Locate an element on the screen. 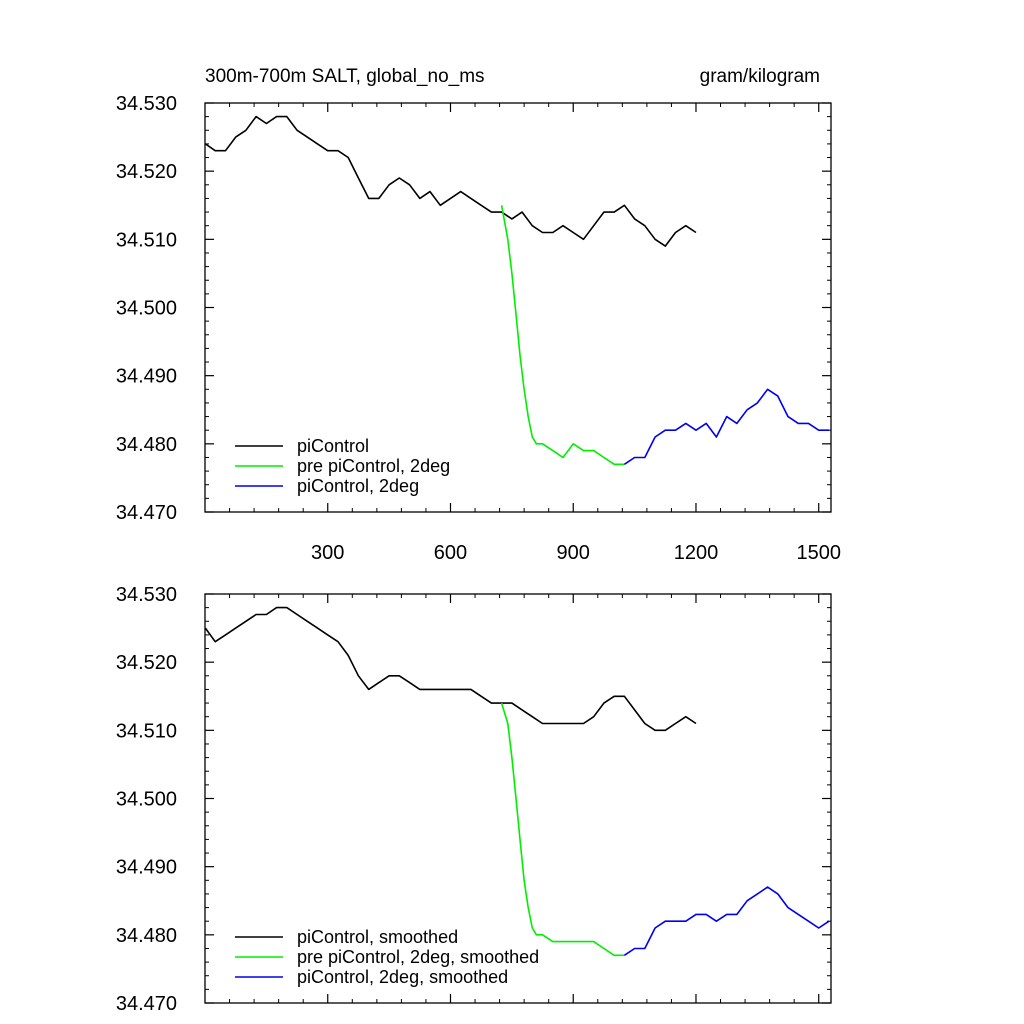  x-tick-label: 1500 is located at coordinates (818, 553).